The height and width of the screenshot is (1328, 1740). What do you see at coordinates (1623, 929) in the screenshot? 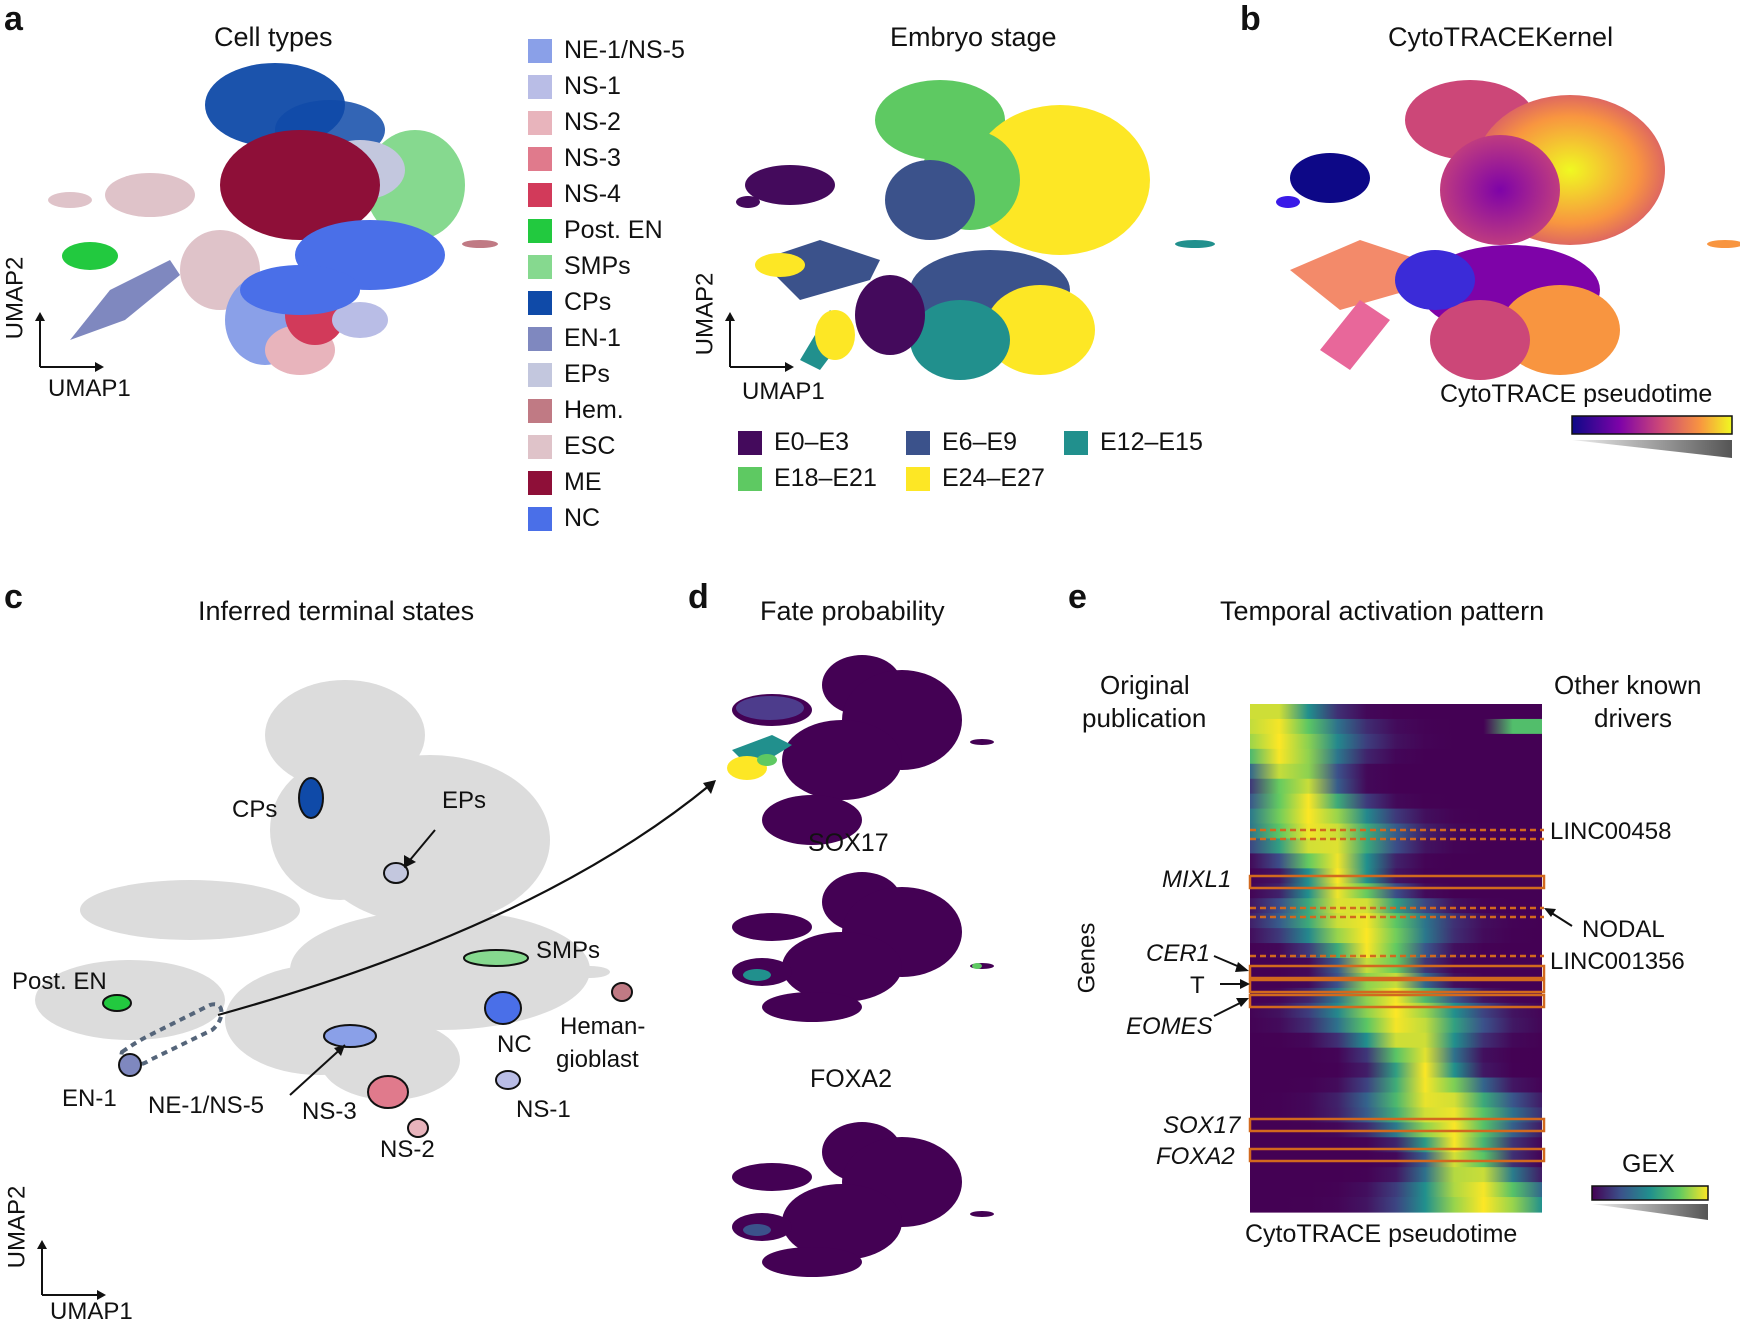
I see `gene-nodal: NODAL` at bounding box center [1623, 929].